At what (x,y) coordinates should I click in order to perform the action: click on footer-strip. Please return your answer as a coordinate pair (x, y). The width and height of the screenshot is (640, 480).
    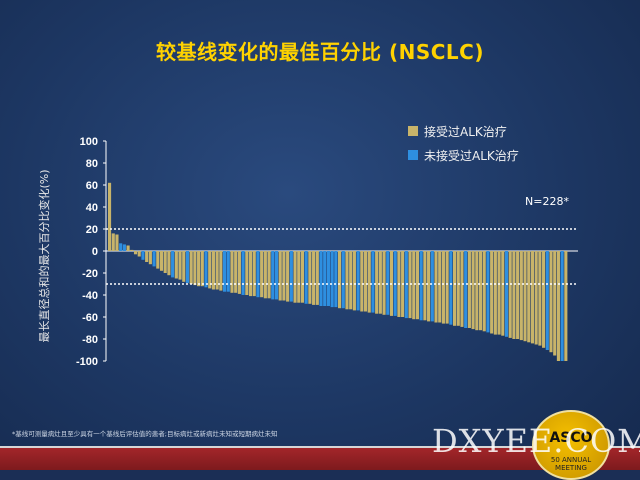
    Looking at the image, I should click on (320, 475).